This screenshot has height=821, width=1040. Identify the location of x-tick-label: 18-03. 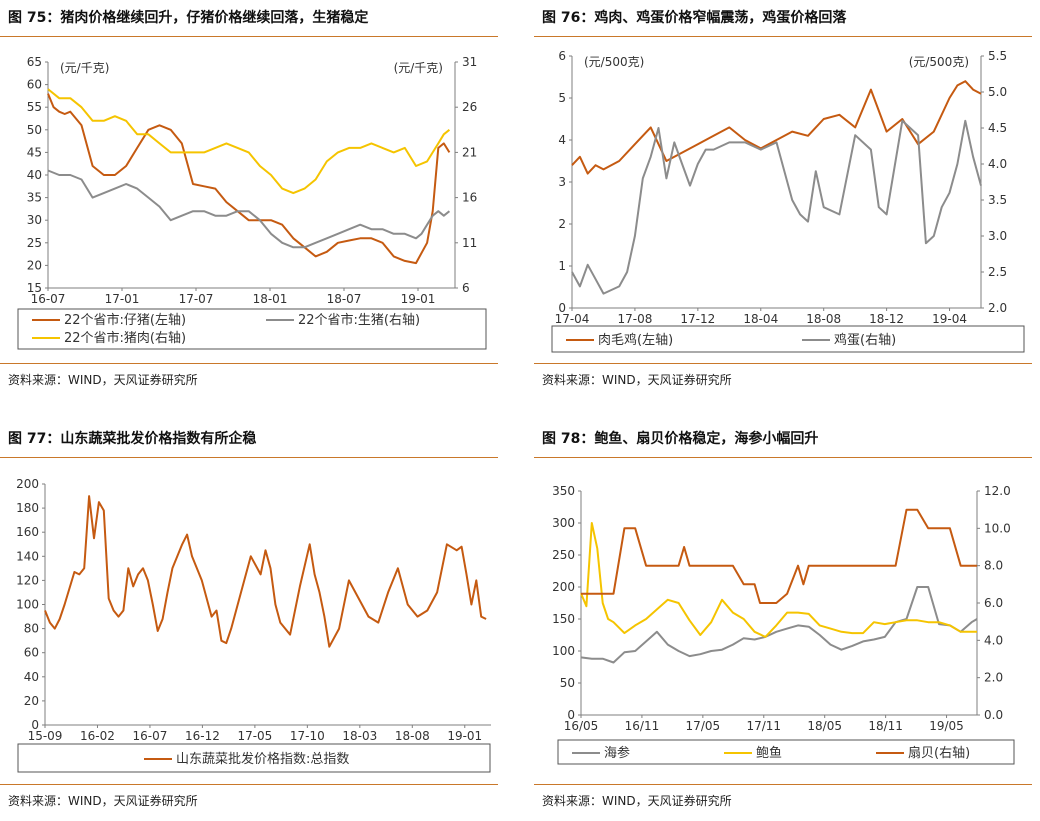
(359, 736).